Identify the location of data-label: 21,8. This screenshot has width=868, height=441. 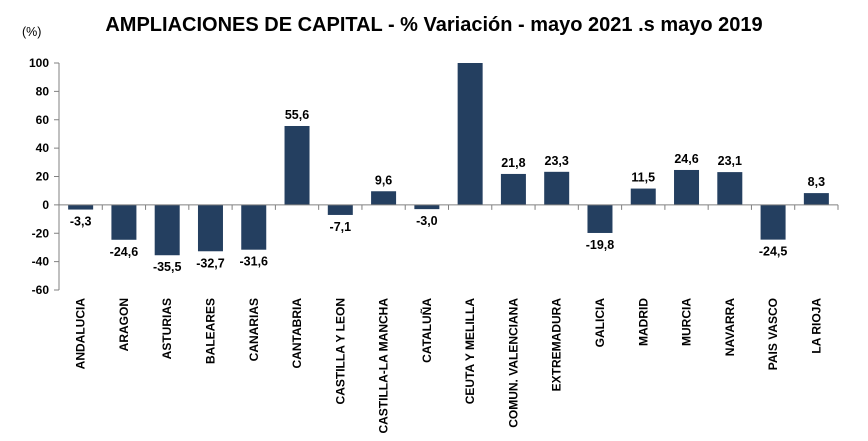
(513, 163).